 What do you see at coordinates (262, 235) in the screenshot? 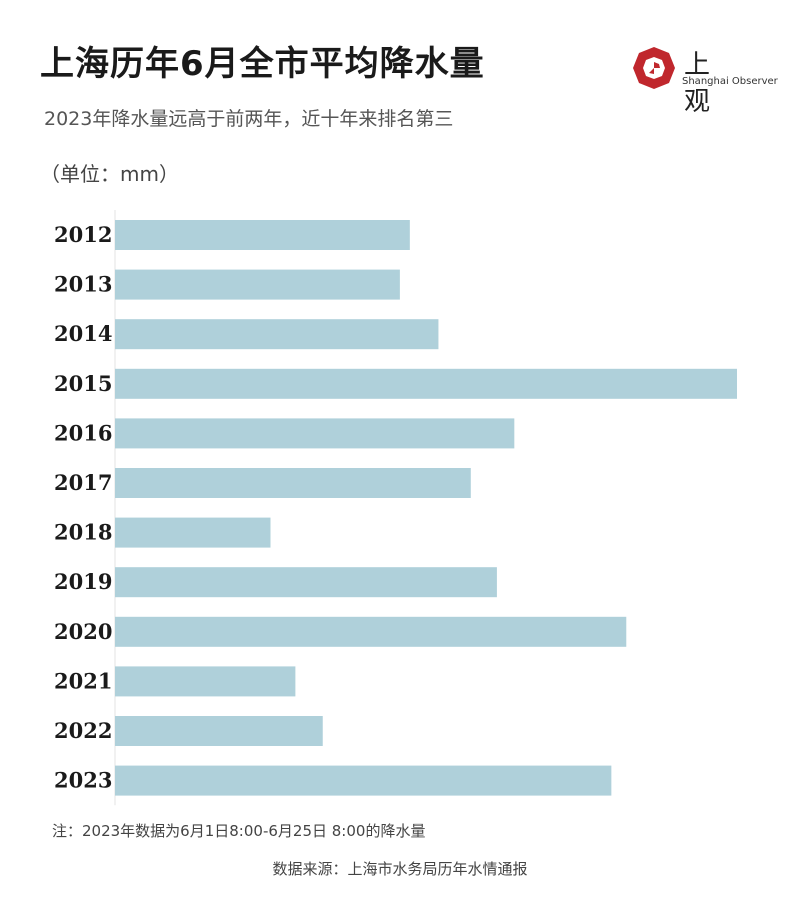
I see `bar-2012` at bounding box center [262, 235].